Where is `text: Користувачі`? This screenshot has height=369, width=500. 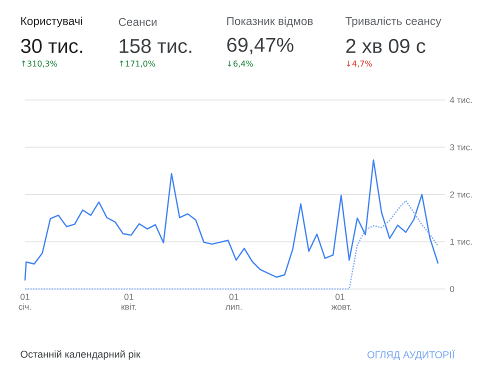 text: Користувачі is located at coordinates (51, 22).